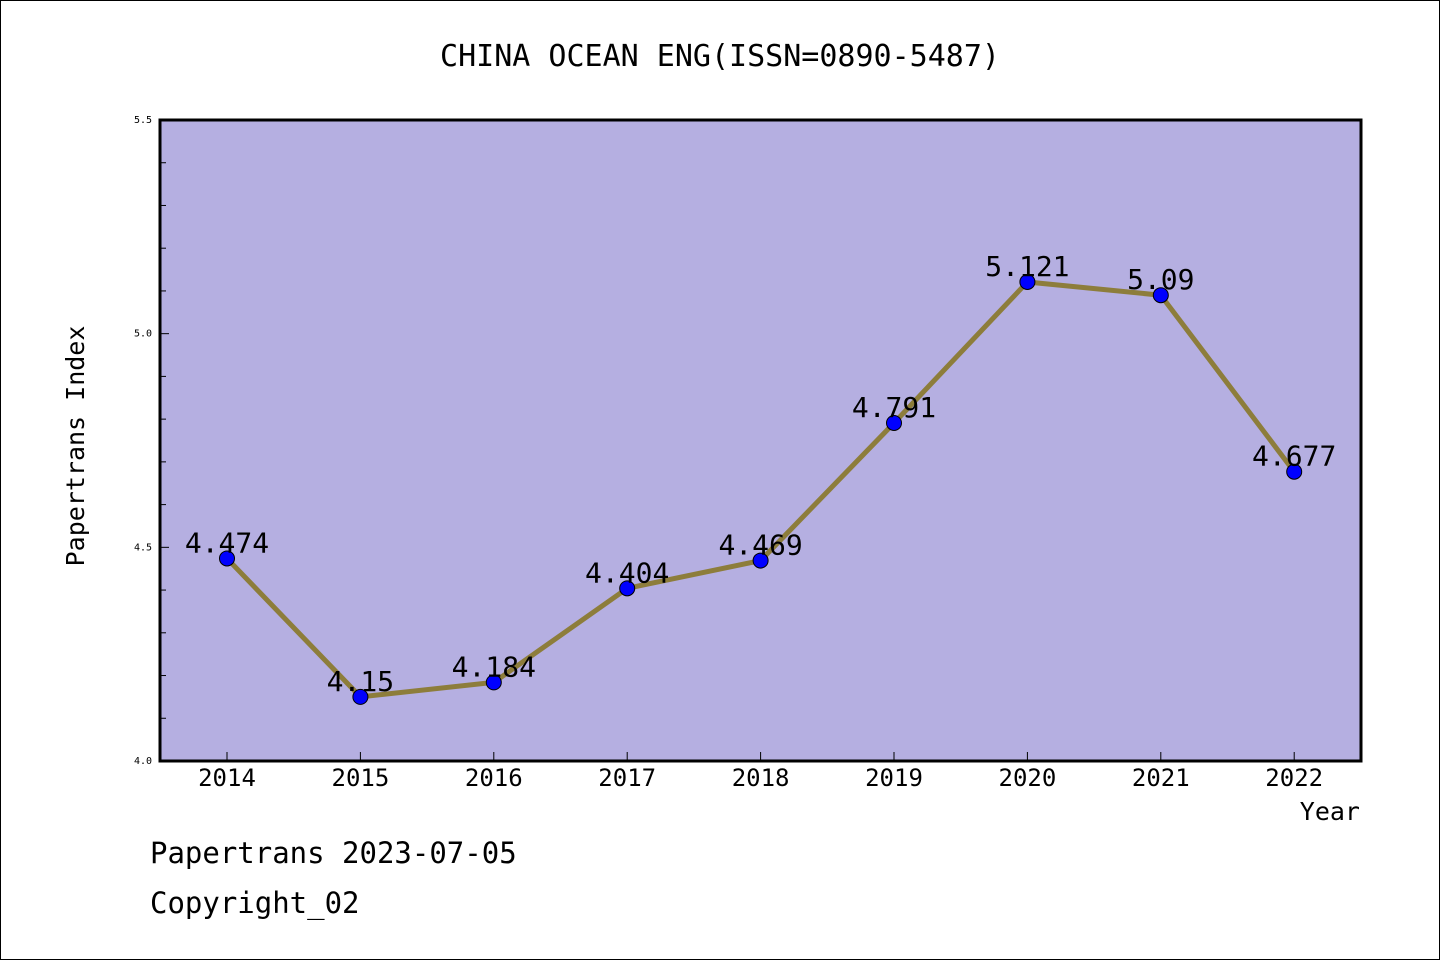 Image resolution: width=1440 pixels, height=960 pixels. I want to click on data-value-label: 4.677, so click(1294, 456).